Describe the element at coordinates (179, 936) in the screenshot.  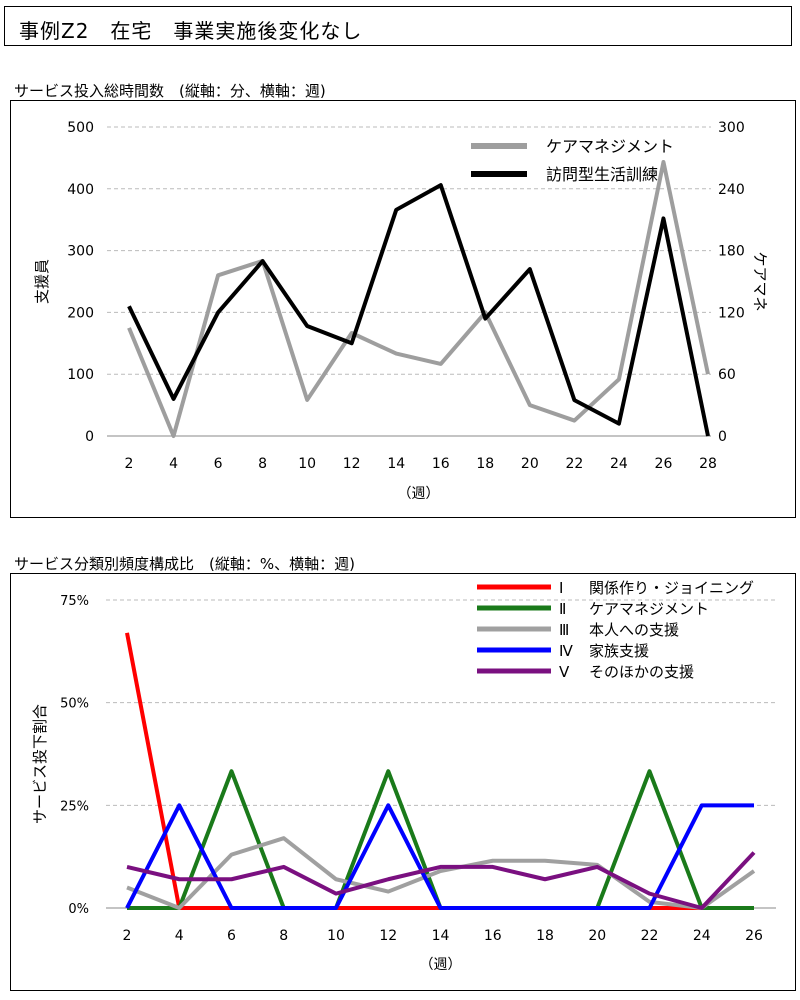
I see `chart2-x-tick-label: 4` at that location.